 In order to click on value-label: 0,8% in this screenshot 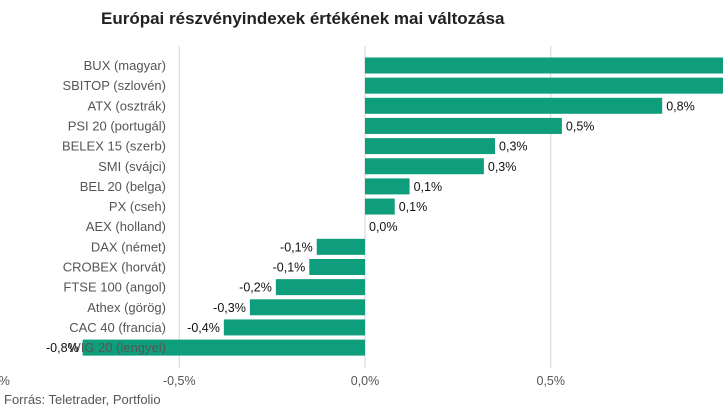, I will do `click(680, 106)`.